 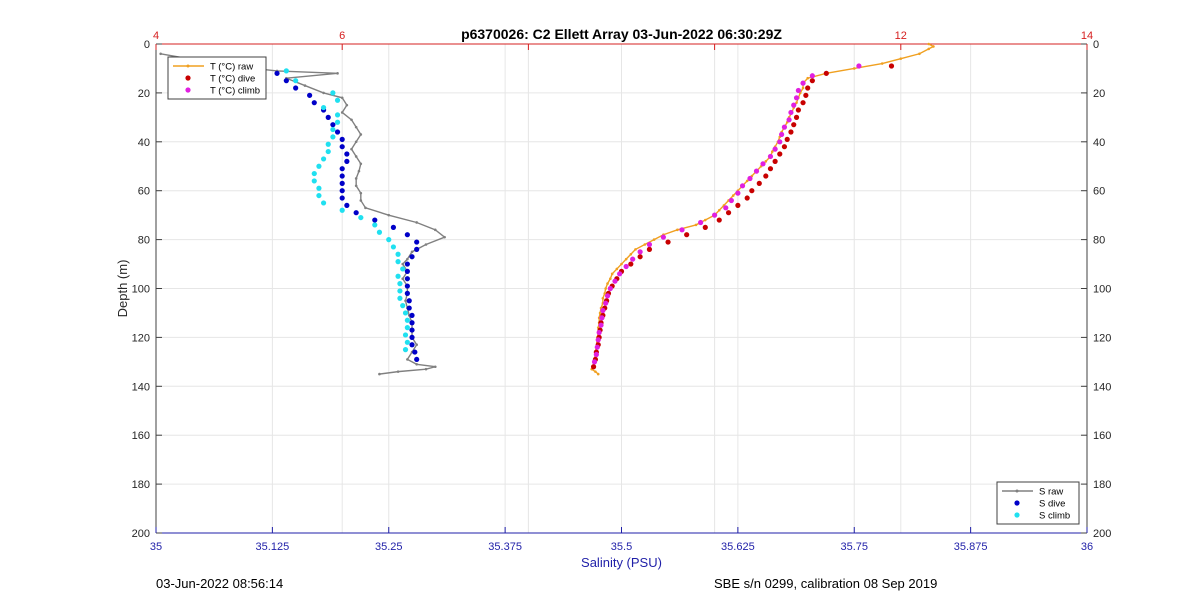 I want to click on x-top-tick-label: 6, so click(x=342, y=36).